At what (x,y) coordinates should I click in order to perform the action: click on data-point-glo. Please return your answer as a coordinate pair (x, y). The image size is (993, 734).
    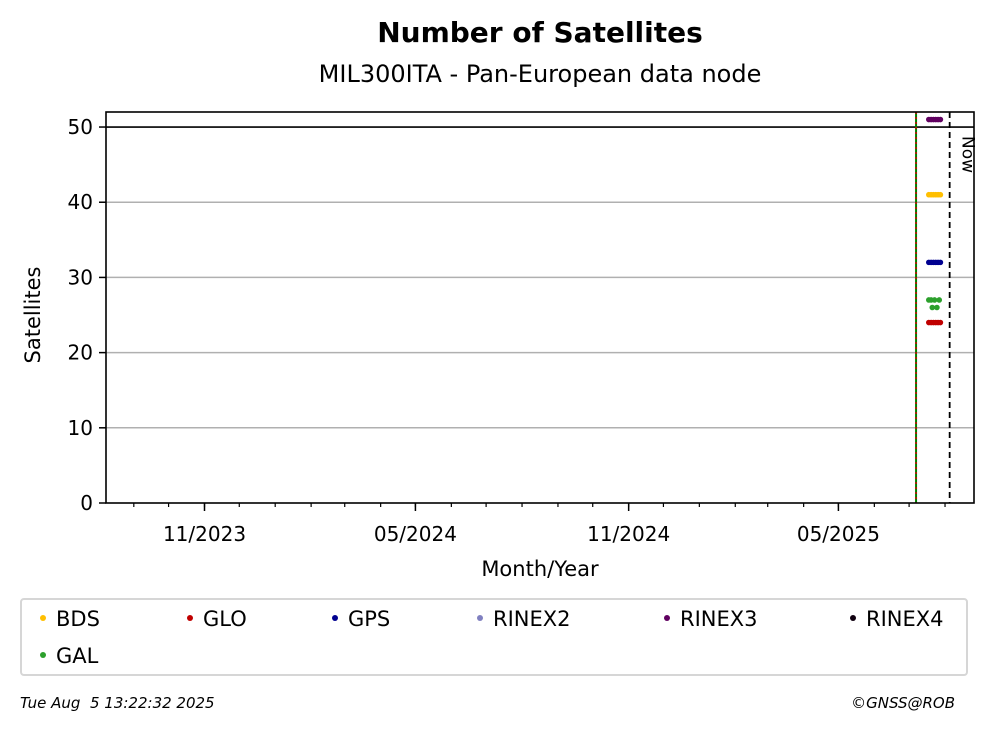
    Looking at the image, I should click on (940, 322).